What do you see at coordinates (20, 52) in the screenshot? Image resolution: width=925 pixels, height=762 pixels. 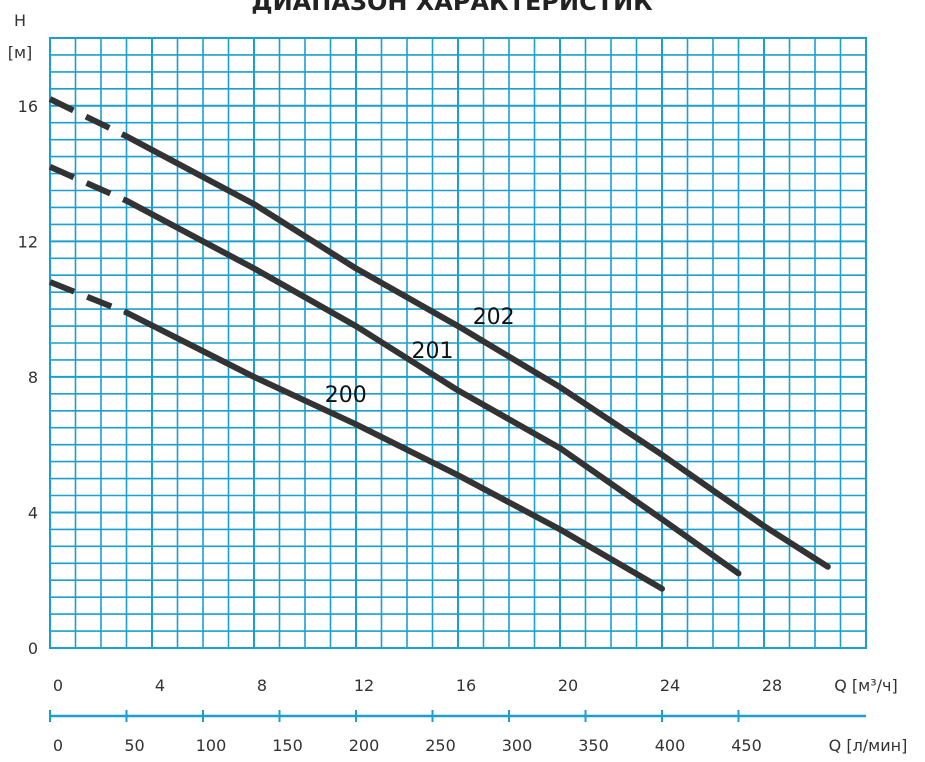 I see `y-axis-unit: [м]` at bounding box center [20, 52].